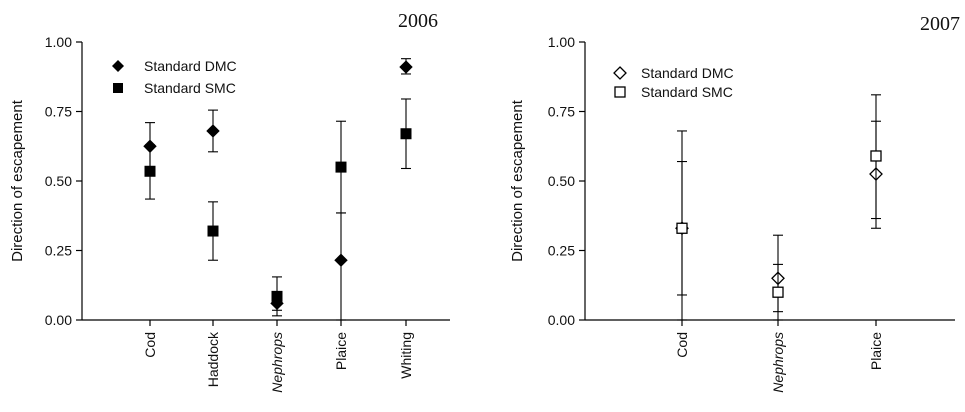  Describe the element at coordinates (406, 355) in the screenshot. I see `x-tick-label-whiting: Whiting` at that location.